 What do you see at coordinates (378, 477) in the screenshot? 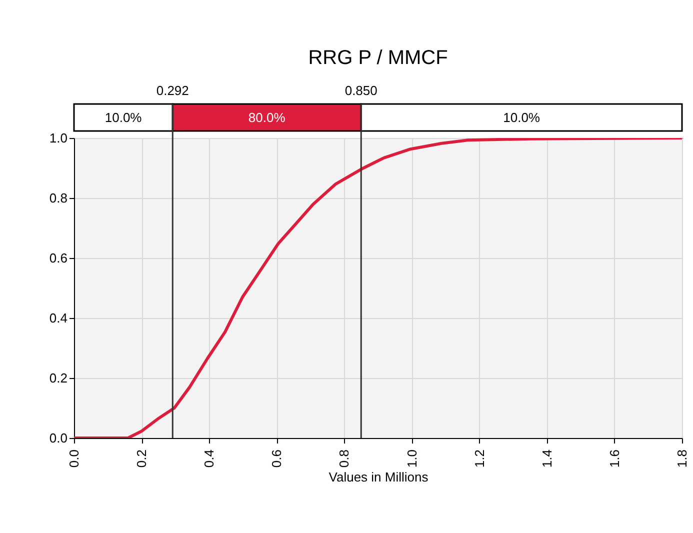
I see `x-axis-title: Values in Millions` at bounding box center [378, 477].